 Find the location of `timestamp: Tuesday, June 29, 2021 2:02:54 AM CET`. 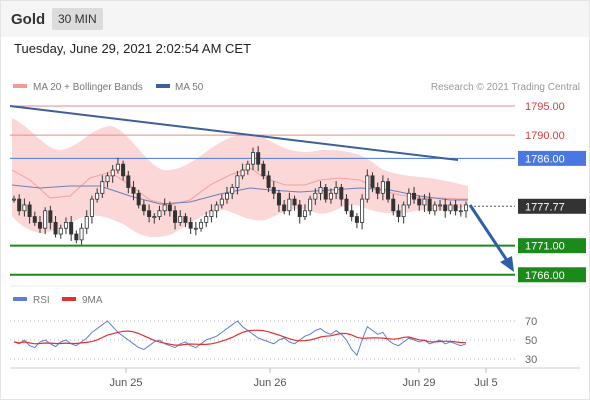

timestamp: Tuesday, June 29, 2021 2:02:54 AM CET is located at coordinates (133, 48).